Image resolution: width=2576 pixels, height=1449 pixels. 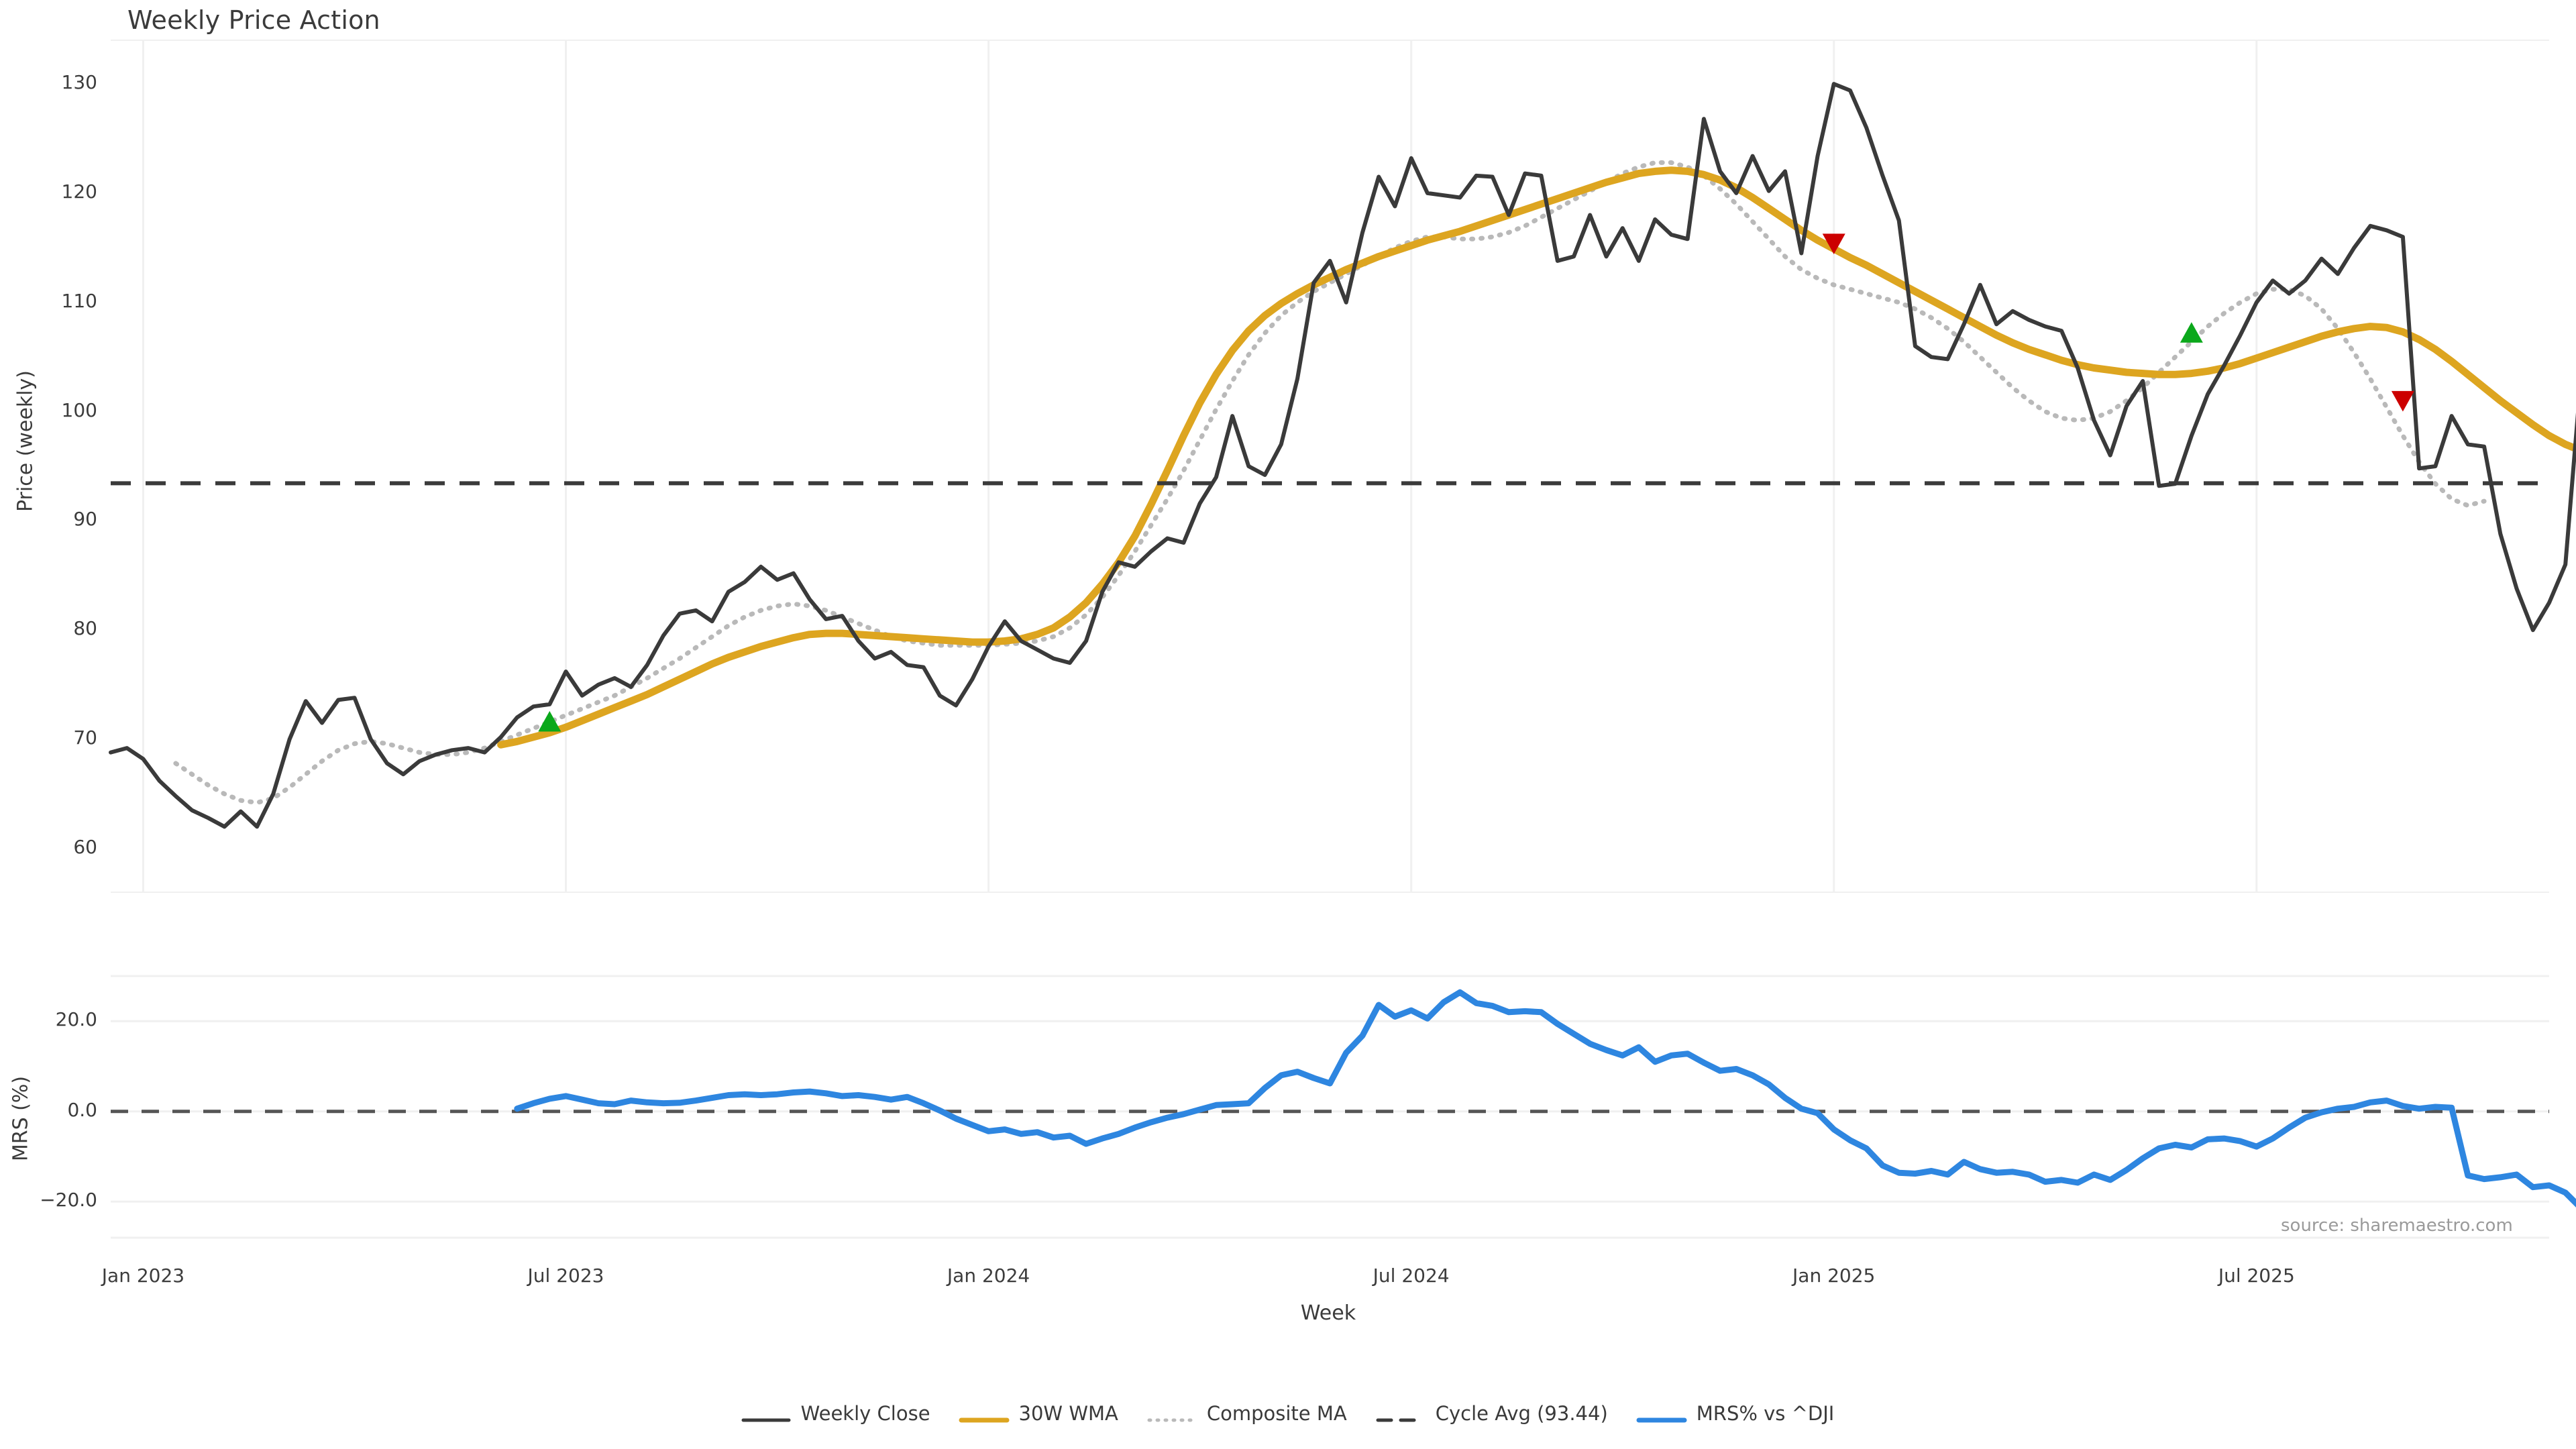 What do you see at coordinates (1834, 1276) in the screenshot?
I see `x-tick: Jan 2025` at bounding box center [1834, 1276].